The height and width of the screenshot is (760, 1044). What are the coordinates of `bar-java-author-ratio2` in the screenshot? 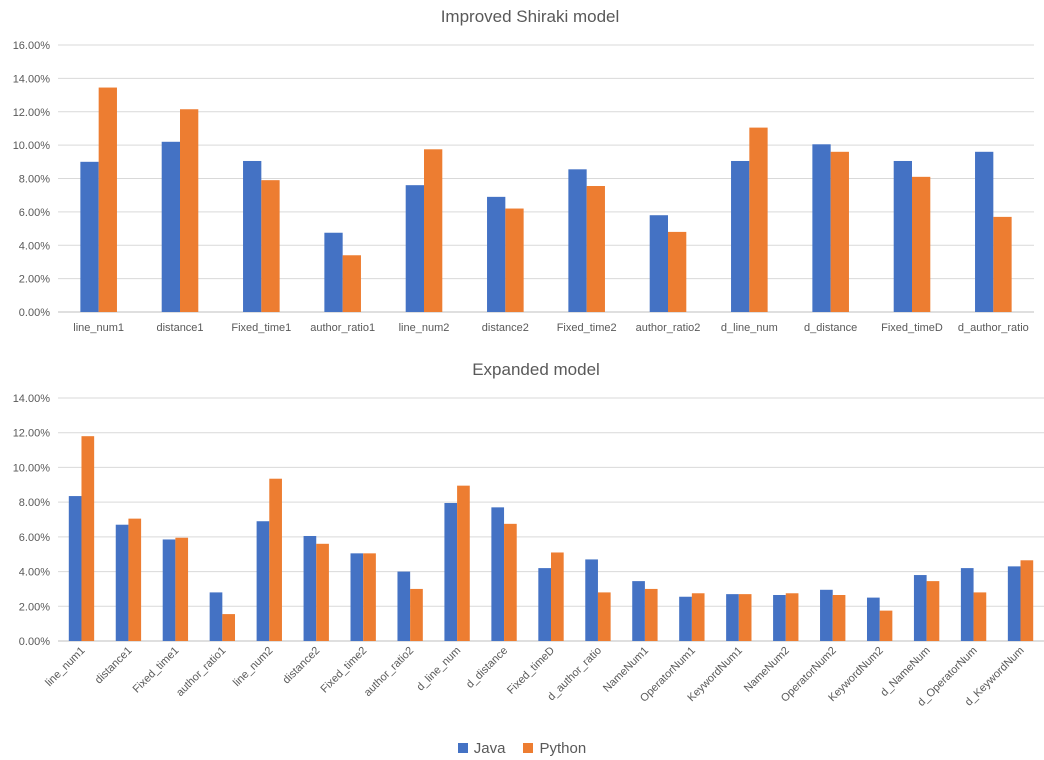 It's located at (403, 606).